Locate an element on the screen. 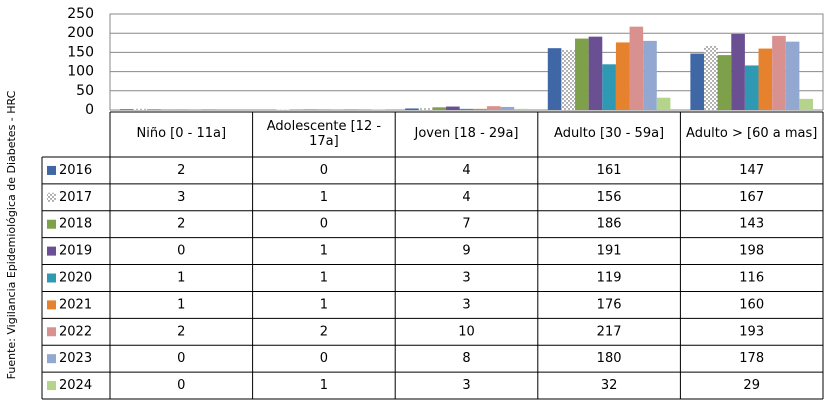 This screenshot has height=400, width=824. y-tick-label: 50 is located at coordinates (85, 91).